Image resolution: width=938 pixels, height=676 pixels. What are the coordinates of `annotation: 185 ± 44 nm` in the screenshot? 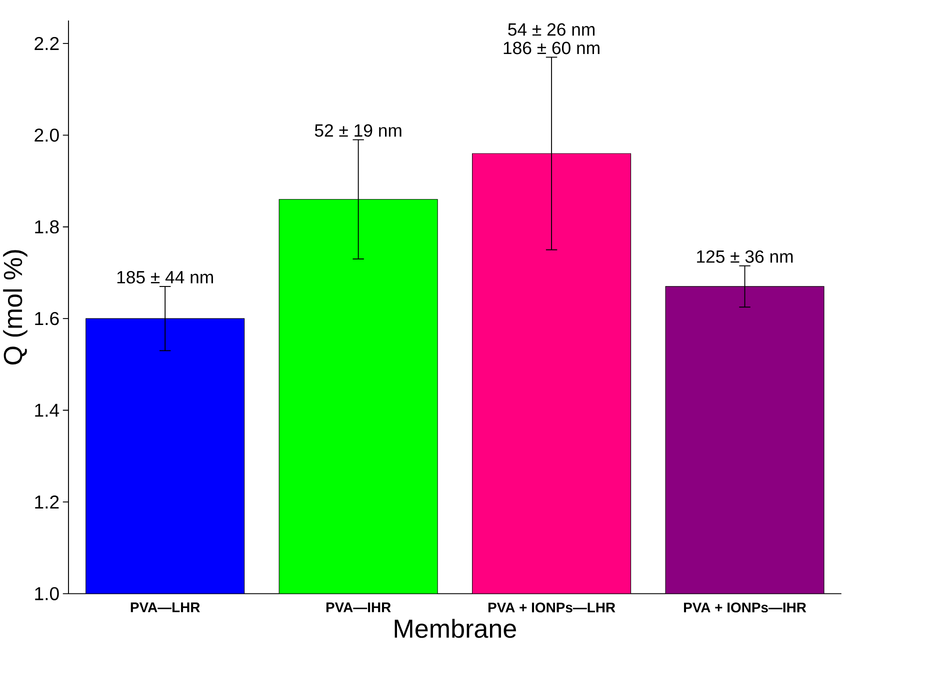 It's located at (165, 277).